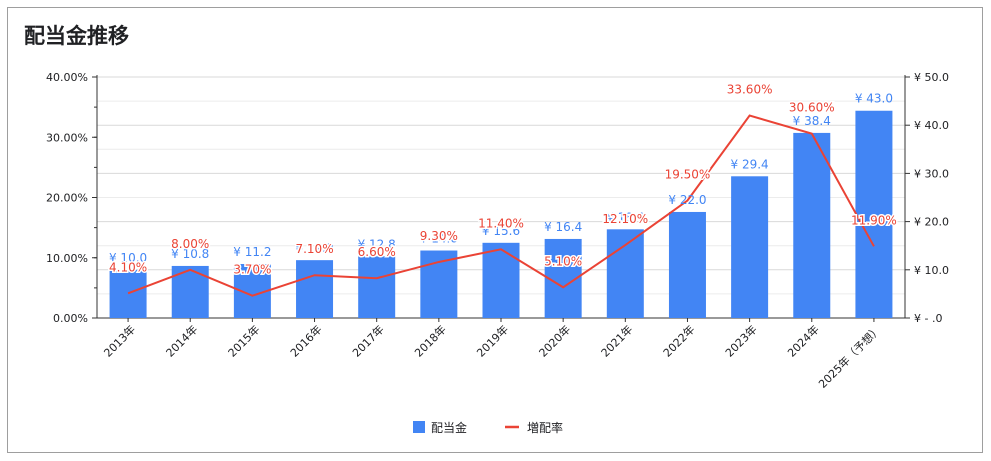 This screenshot has height=461, width=991. What do you see at coordinates (70, 318) in the screenshot?
I see `left-tick-label: 0.00%` at bounding box center [70, 318].